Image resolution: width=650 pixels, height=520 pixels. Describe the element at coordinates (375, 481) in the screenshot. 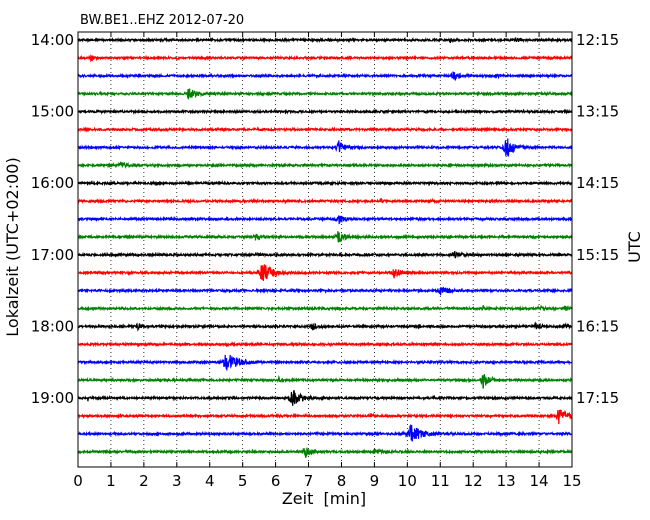

I see `x-tick-label: 9` at that location.